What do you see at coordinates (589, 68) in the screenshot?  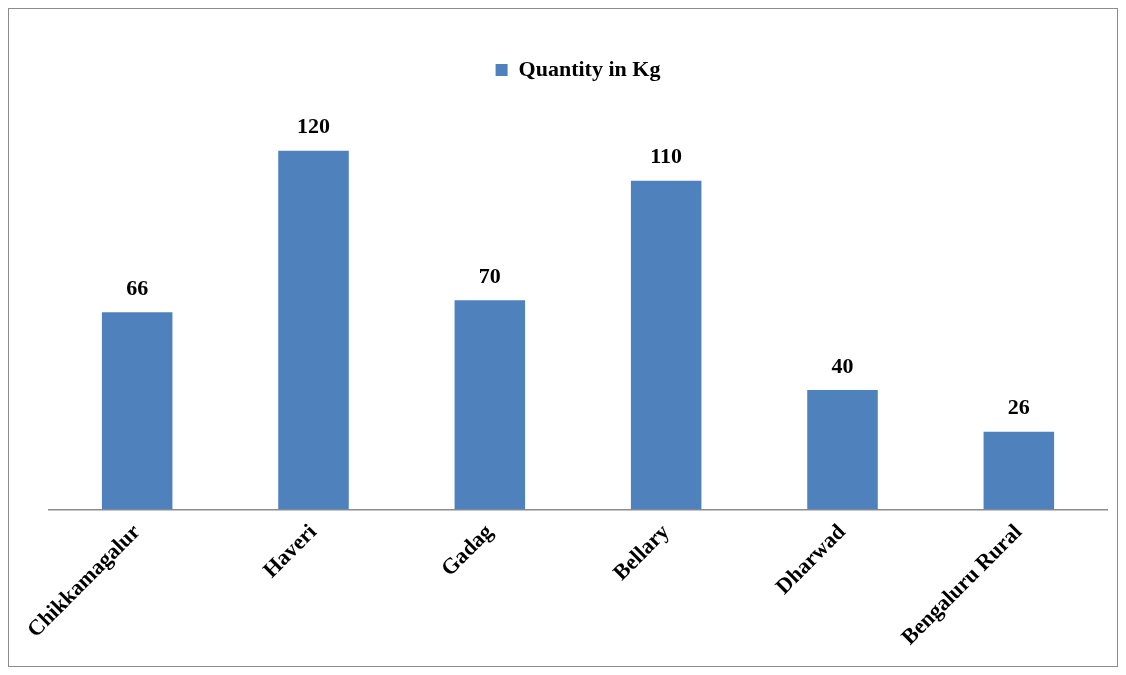 I see `legend-label: Quantity in Kg` at bounding box center [589, 68].